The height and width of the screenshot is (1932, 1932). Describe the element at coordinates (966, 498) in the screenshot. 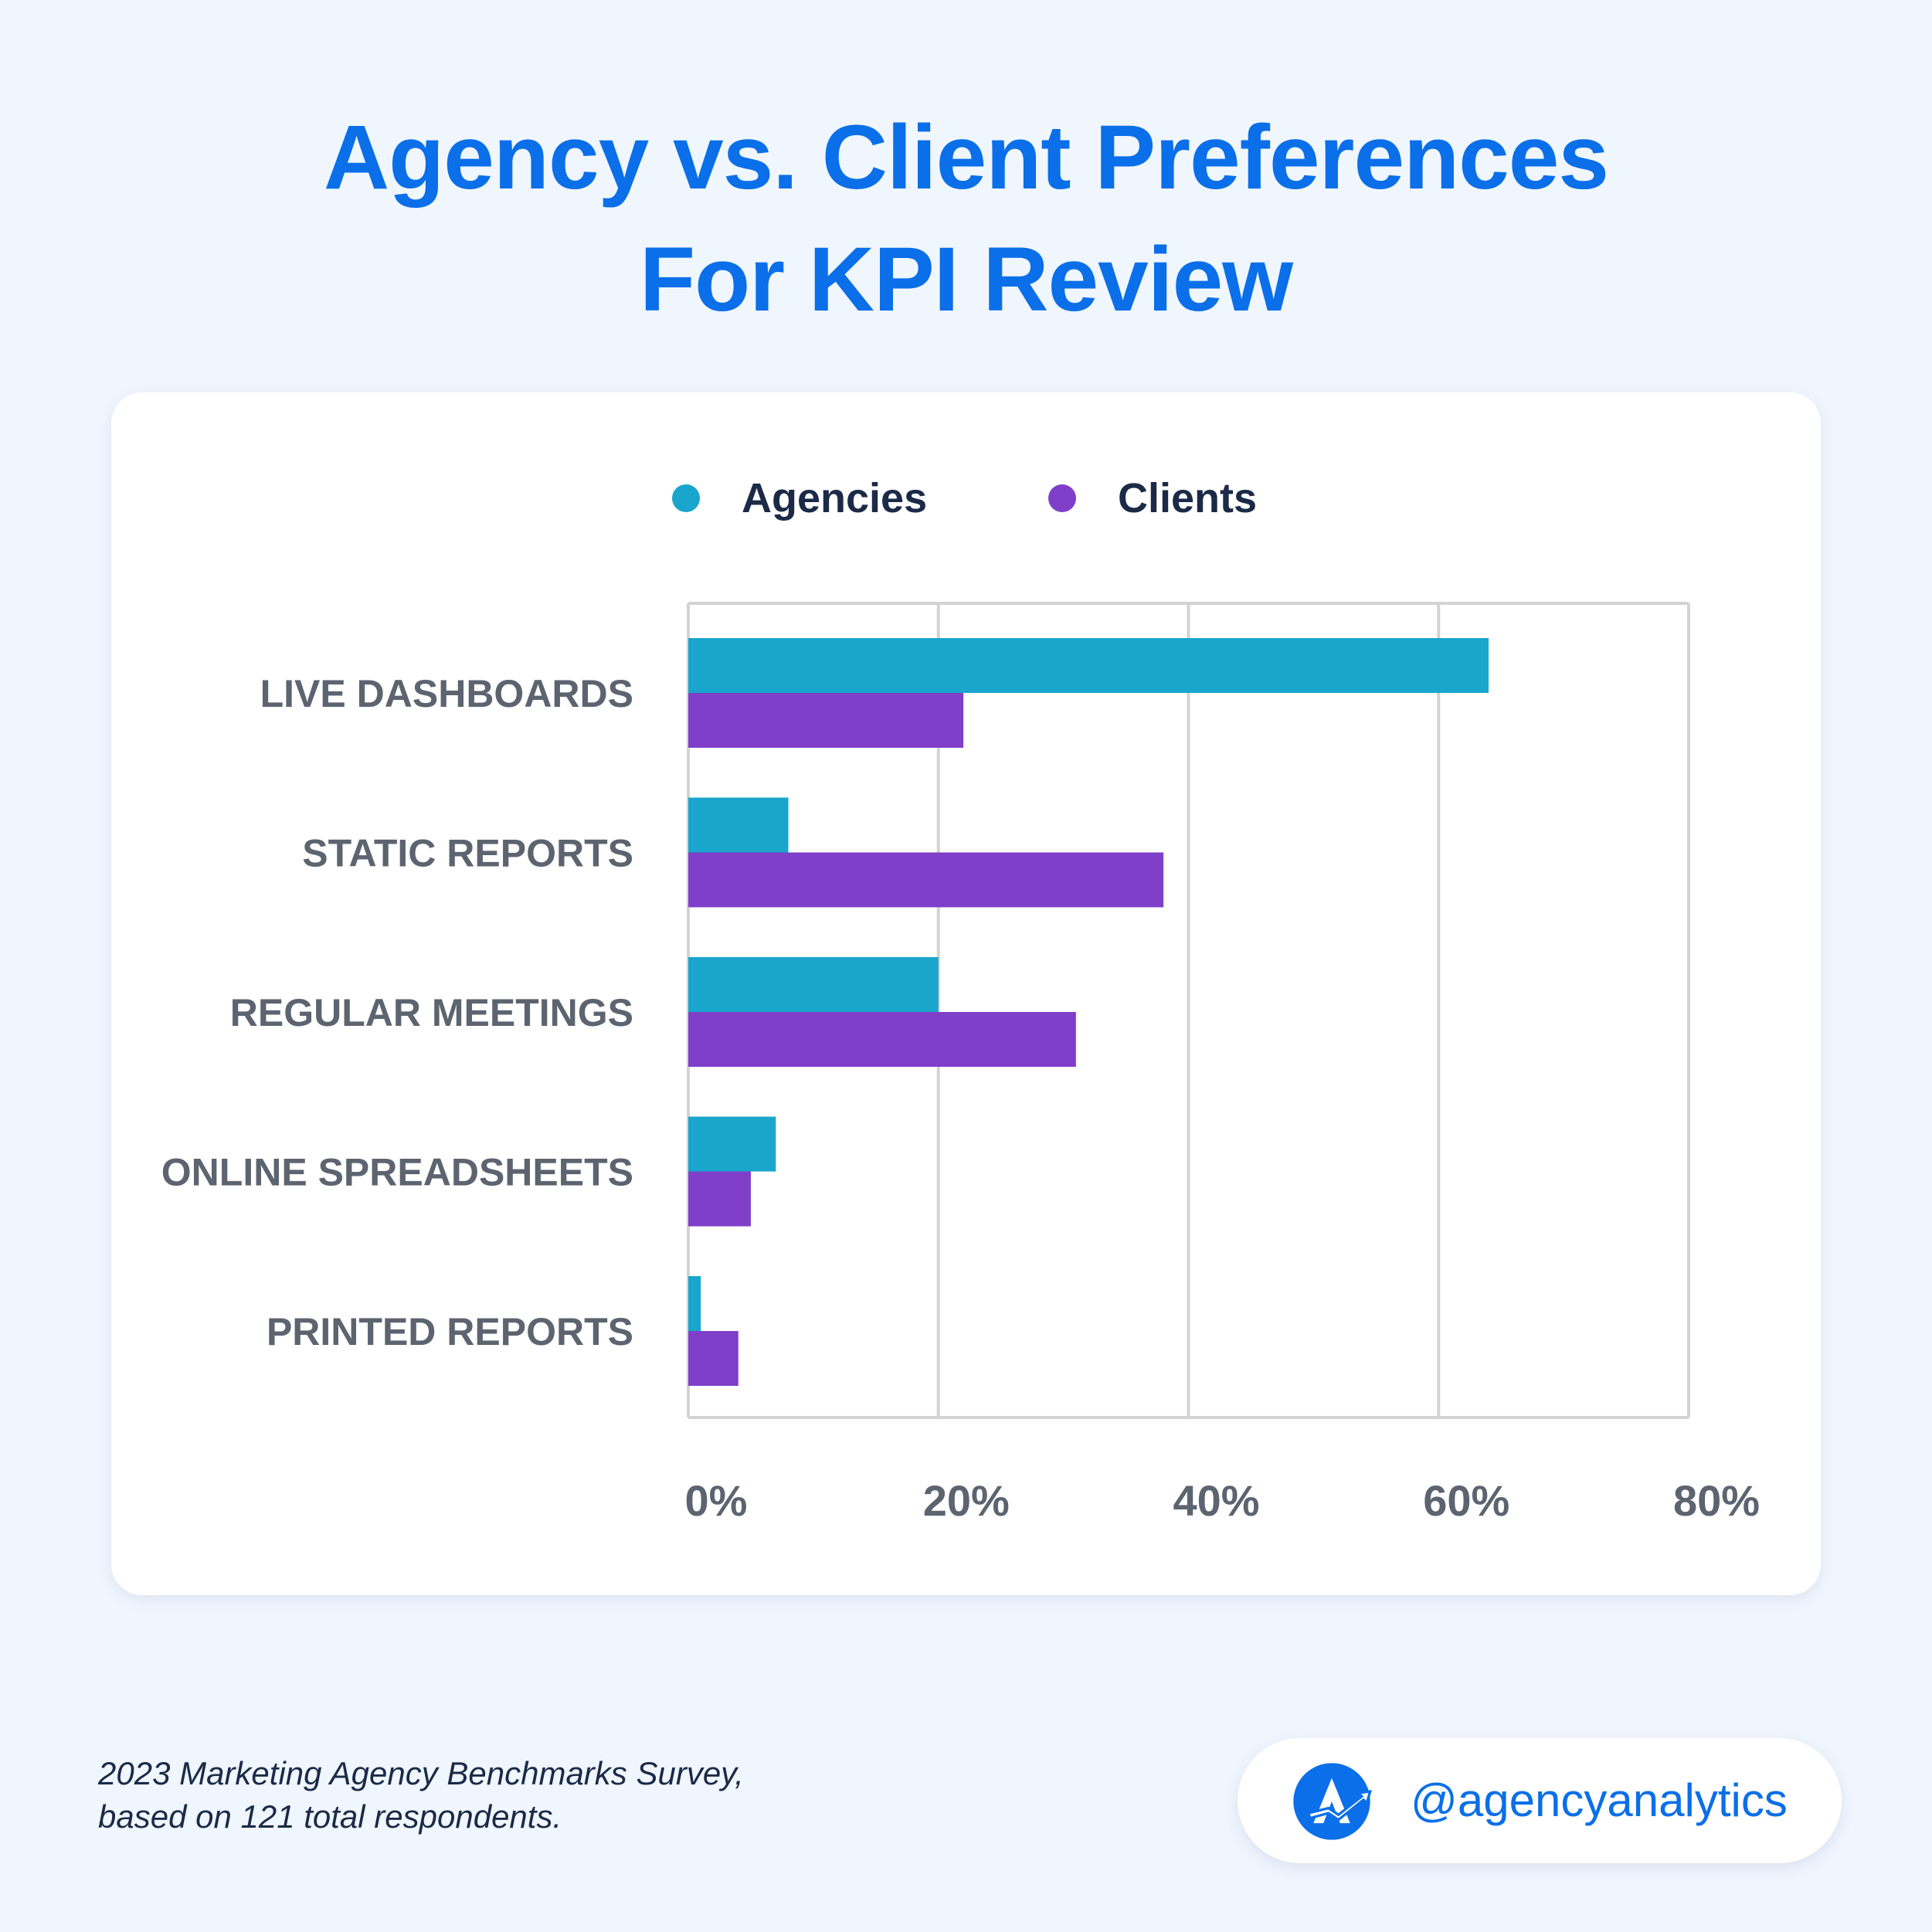

I see `chart-legend: Agencies Clients` at that location.